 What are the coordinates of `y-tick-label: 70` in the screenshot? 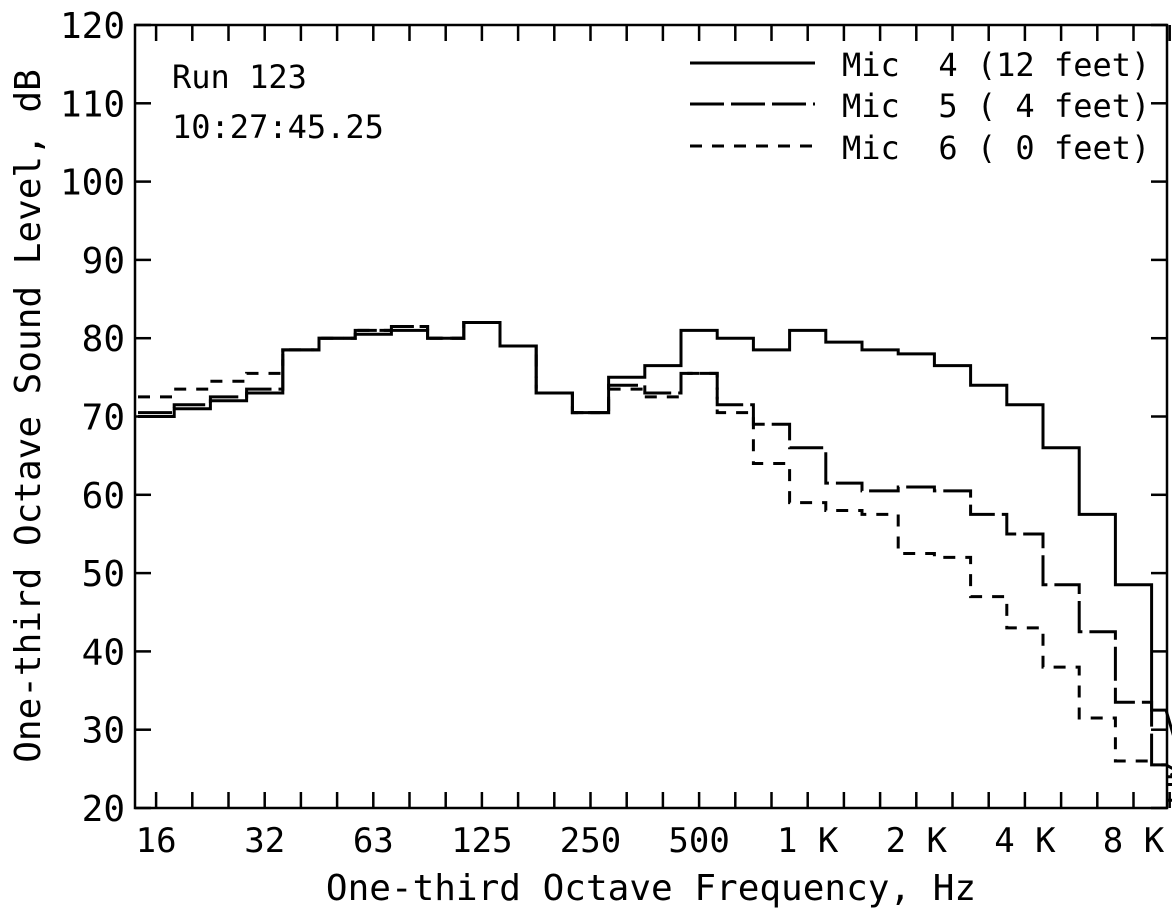 It's located at (103, 418).